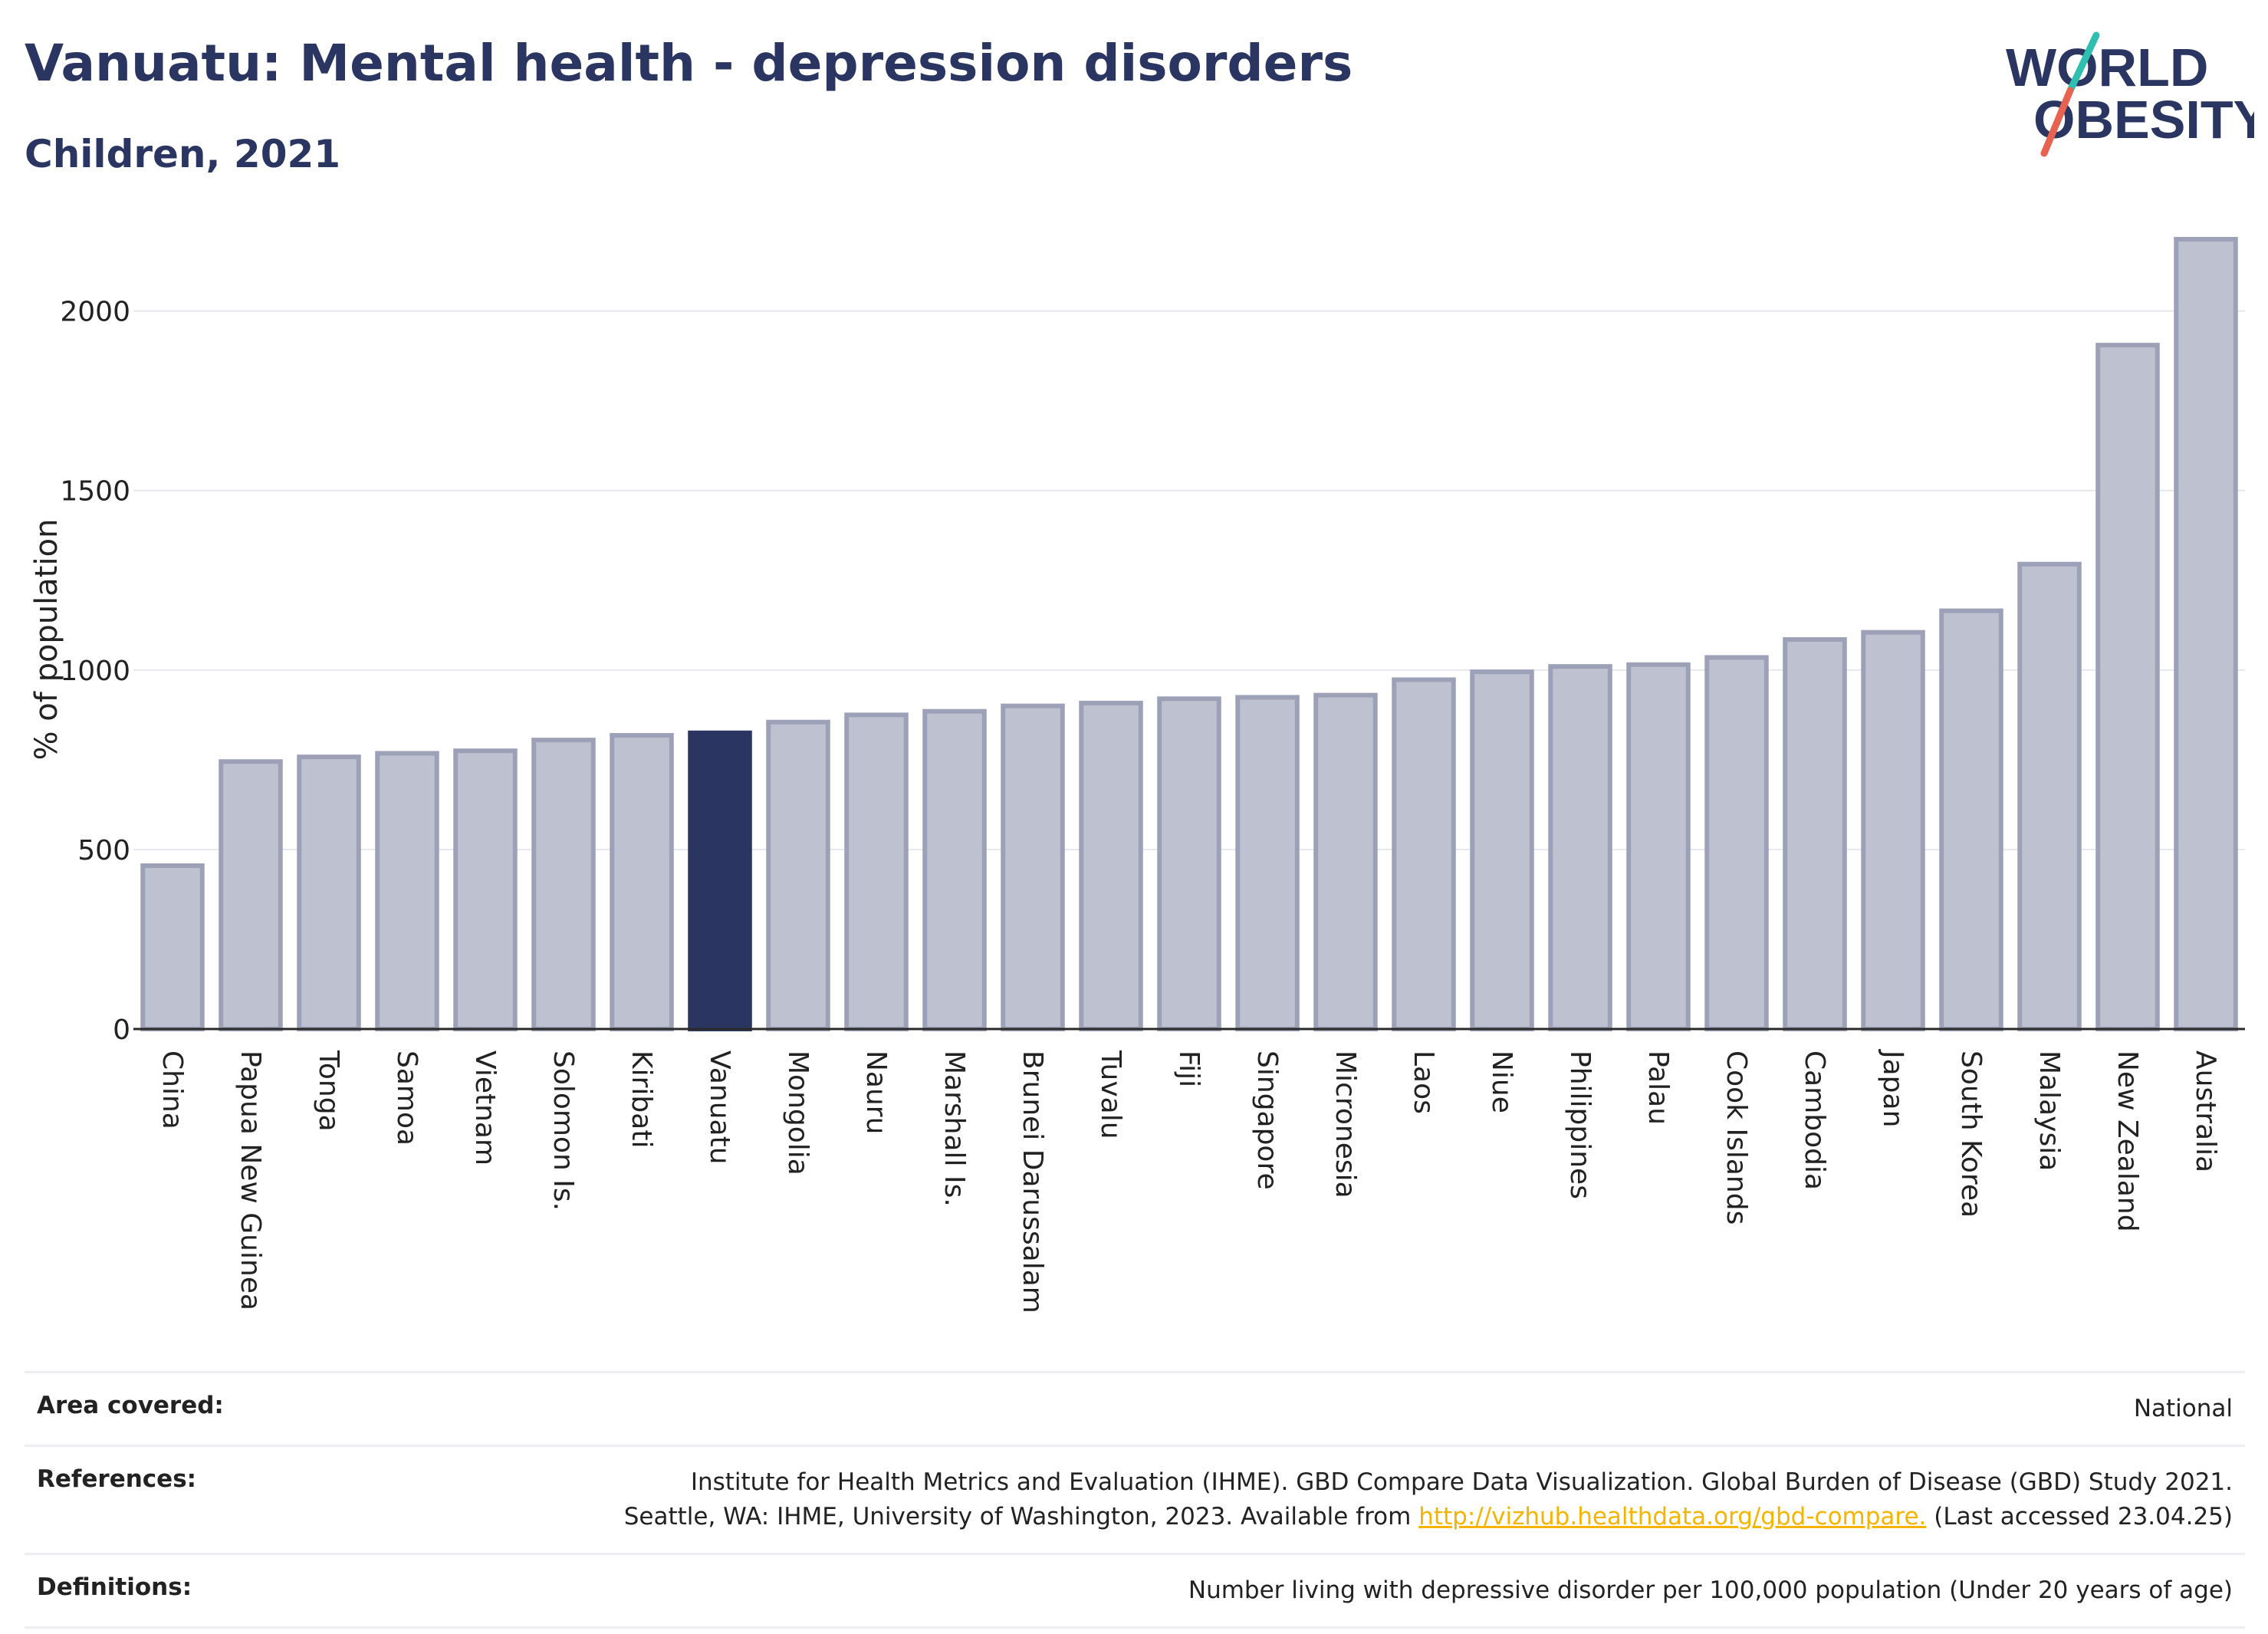 The image size is (2268, 1634). Describe the element at coordinates (719, 1108) in the screenshot. I see `x-category-label: Vanuatu` at that location.